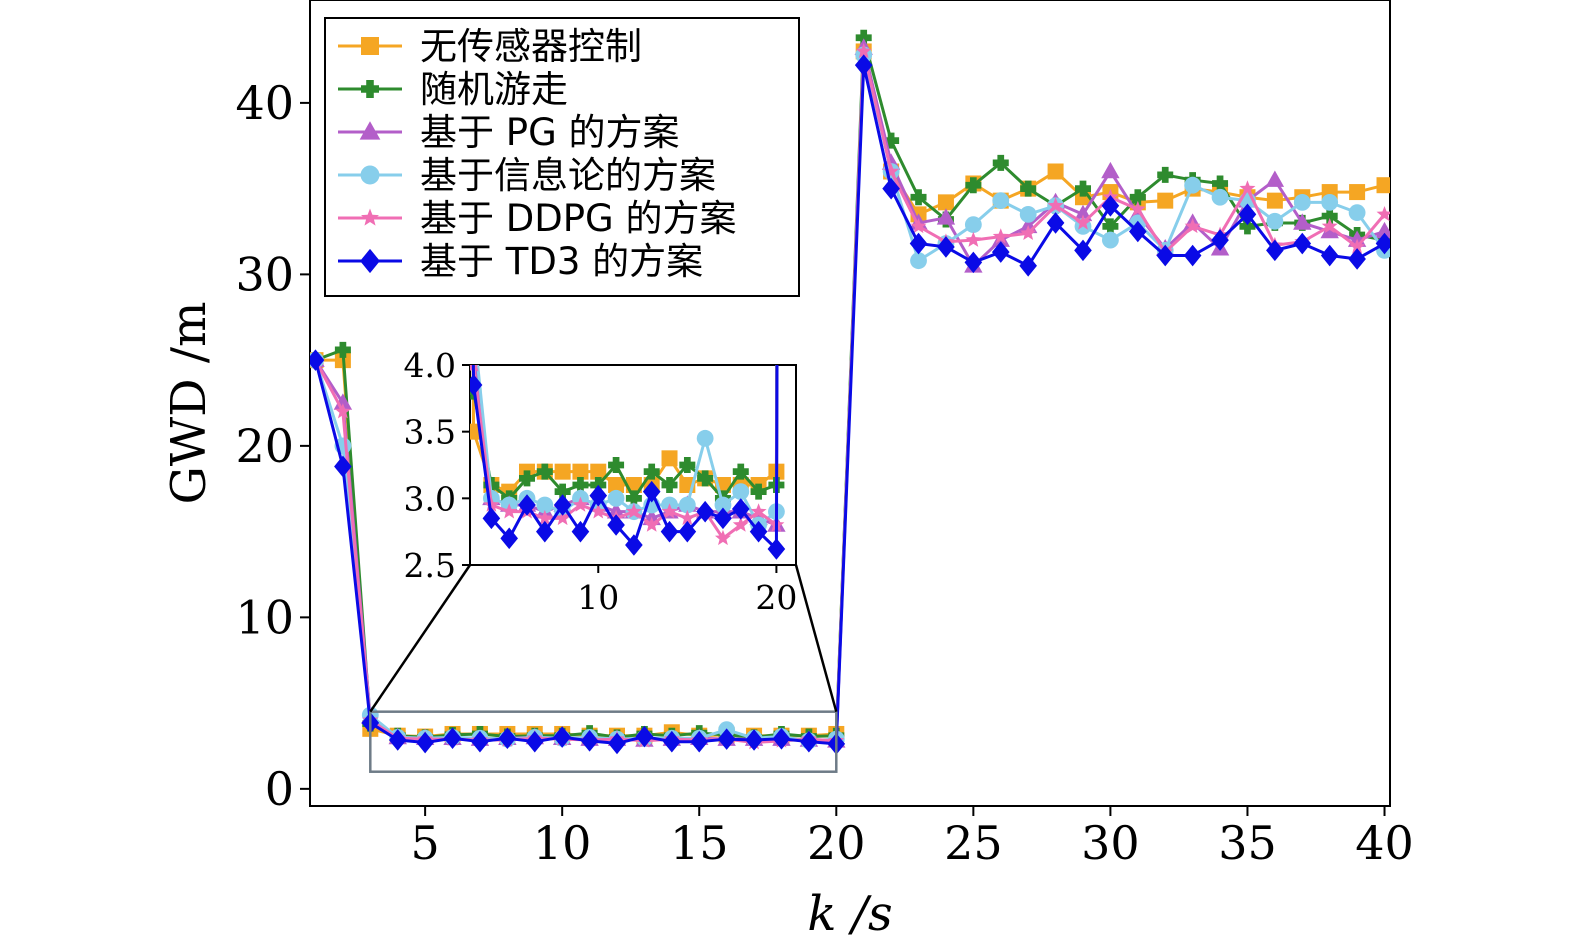  Describe the element at coordinates (849, 914) in the screenshot. I see `x-axis-title: k /s` at that location.